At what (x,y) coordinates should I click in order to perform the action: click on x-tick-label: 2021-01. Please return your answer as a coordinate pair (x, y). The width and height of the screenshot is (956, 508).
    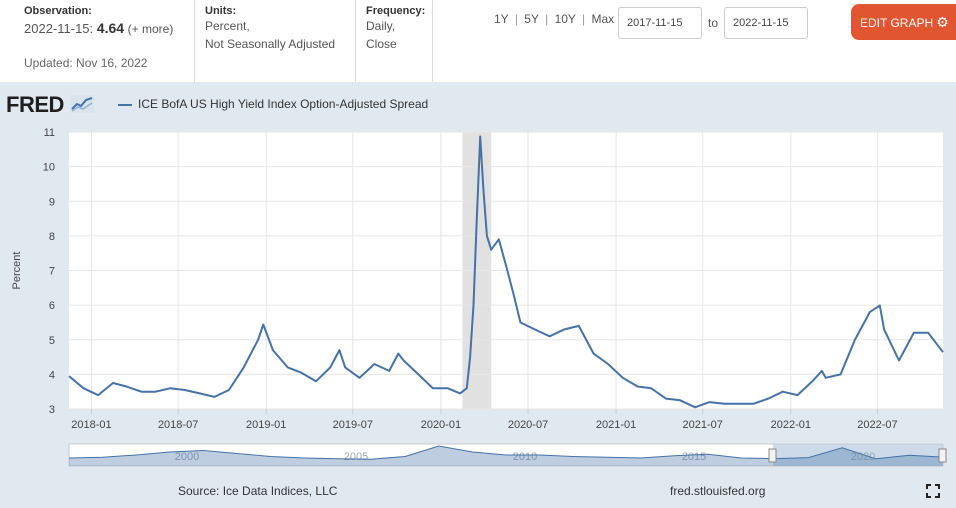
    Looking at the image, I should click on (616, 425).